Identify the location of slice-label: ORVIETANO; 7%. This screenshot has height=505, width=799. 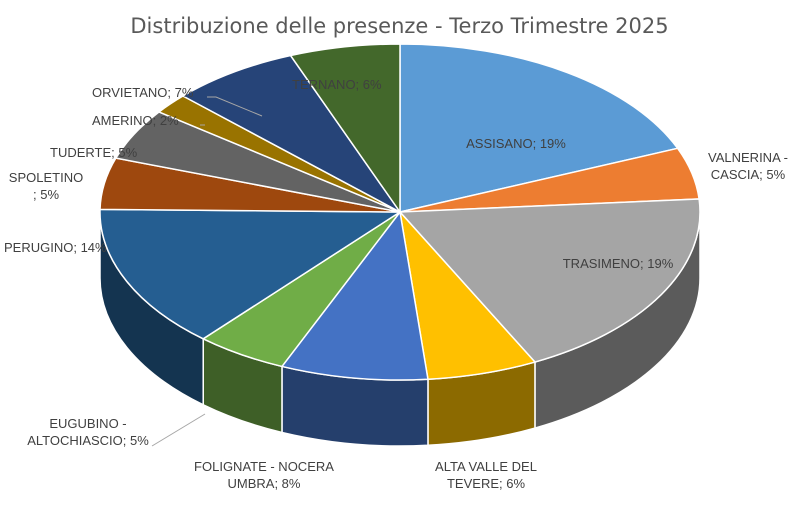
(143, 92).